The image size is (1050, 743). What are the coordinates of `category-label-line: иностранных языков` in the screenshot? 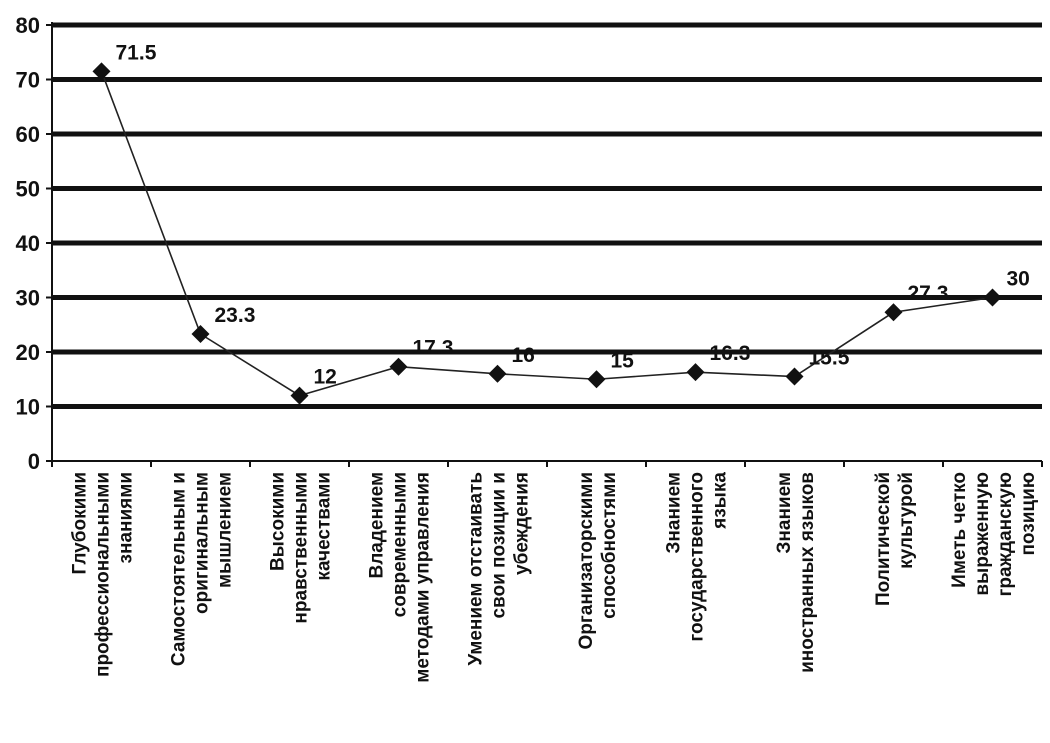 It's located at (807, 572).